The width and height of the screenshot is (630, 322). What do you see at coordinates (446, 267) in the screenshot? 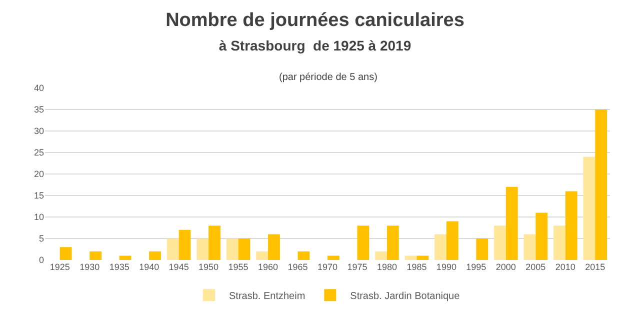
I see `x-tick-label: 1990` at bounding box center [446, 267].